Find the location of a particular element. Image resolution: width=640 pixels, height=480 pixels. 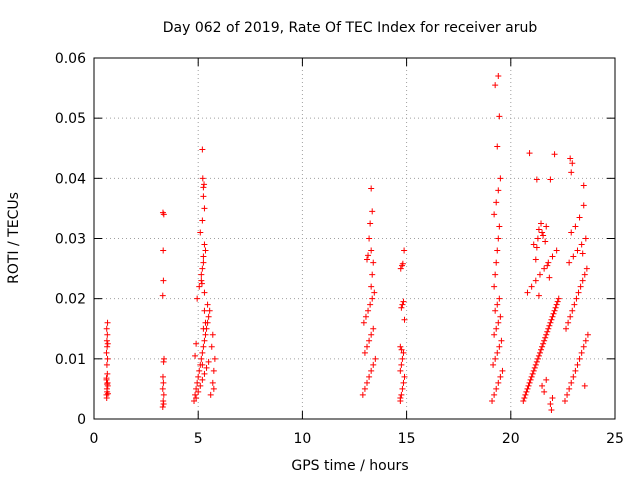

y-tick-label: 0.05 is located at coordinates (70, 119).